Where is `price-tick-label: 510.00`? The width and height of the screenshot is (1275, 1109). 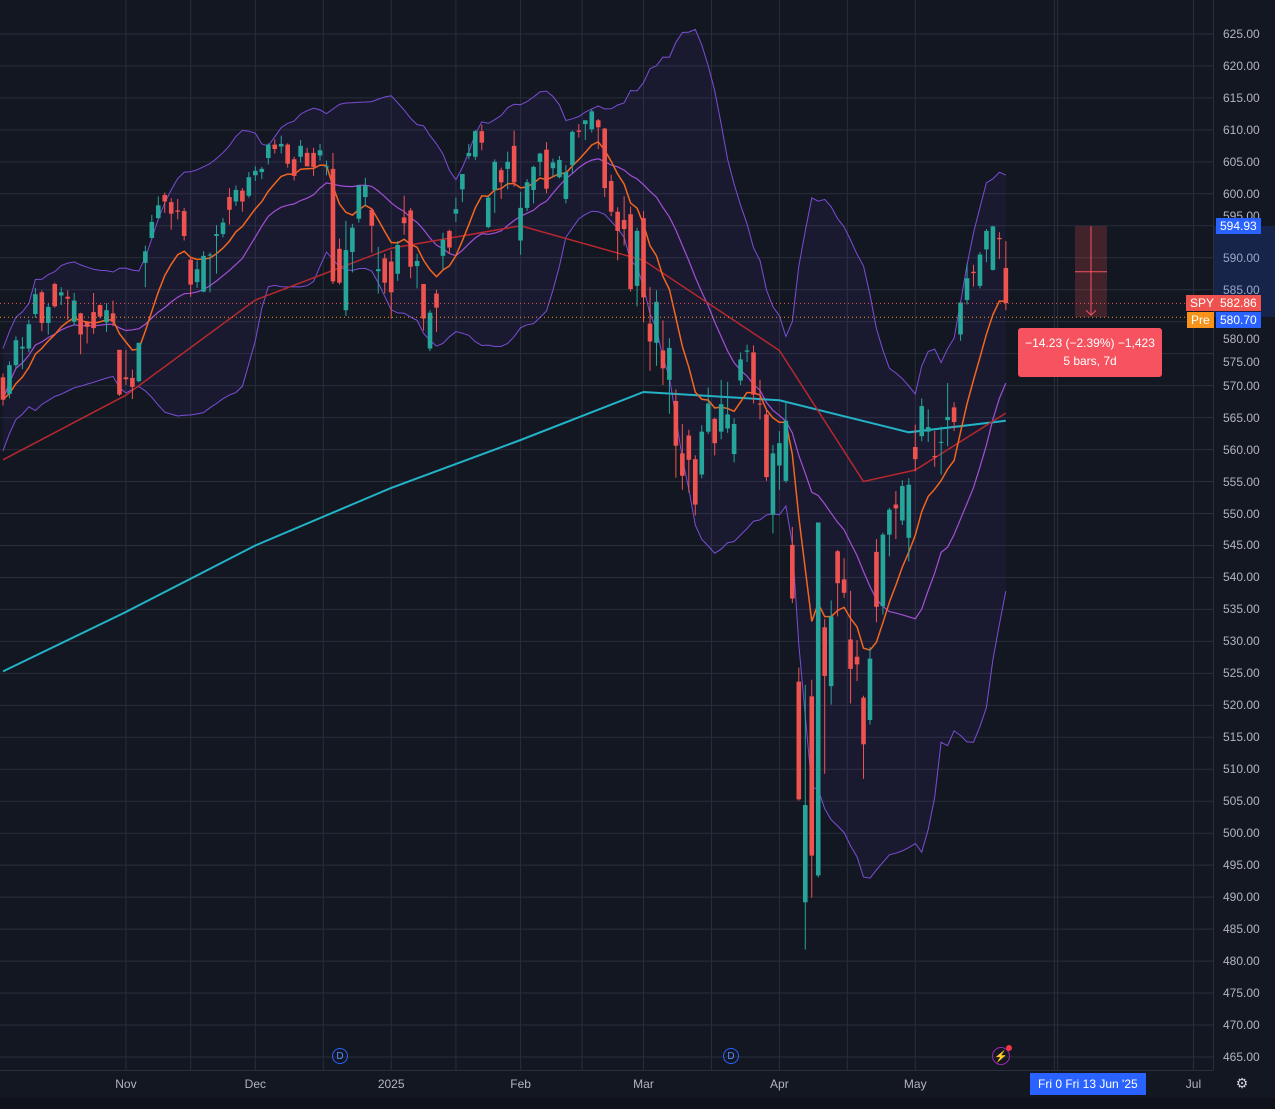 price-tick-label: 510.00 is located at coordinates (1241, 769).